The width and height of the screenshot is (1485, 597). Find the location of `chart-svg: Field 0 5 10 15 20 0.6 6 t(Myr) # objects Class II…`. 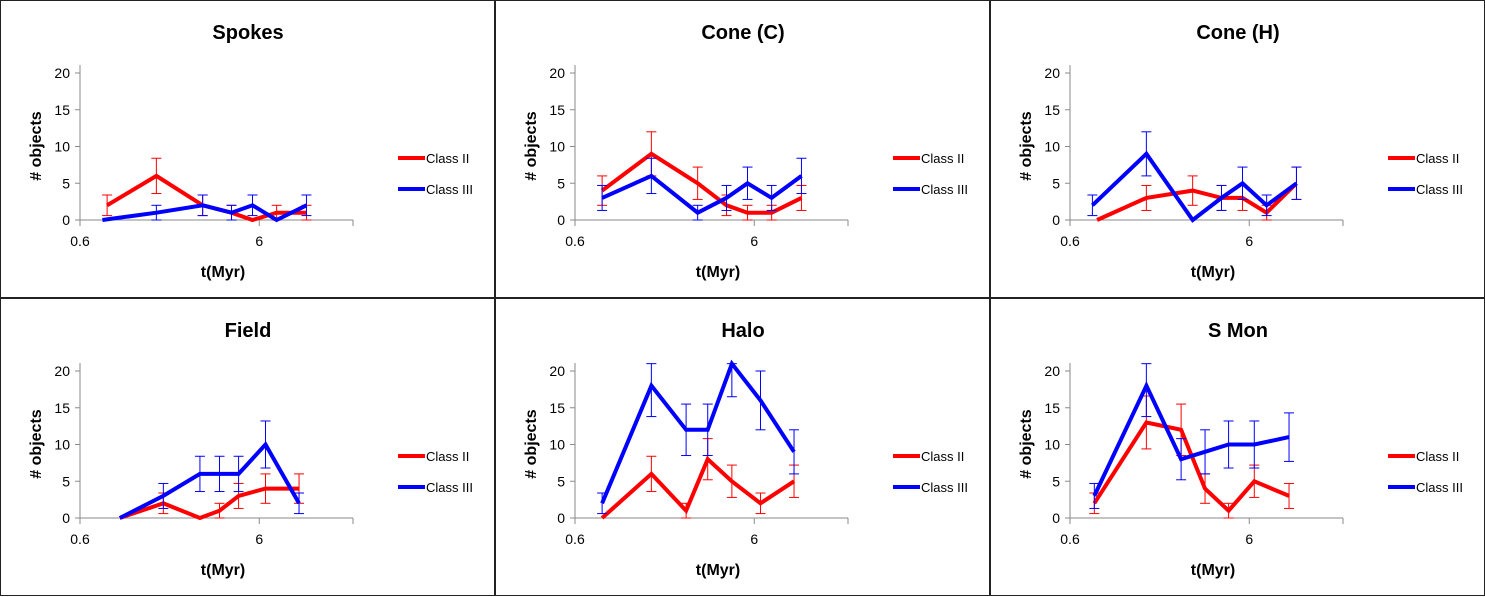

chart-svg: Field 0 5 10 15 20 0.6 6 t(Myr) # objects Class II… is located at coordinates (250, 449).